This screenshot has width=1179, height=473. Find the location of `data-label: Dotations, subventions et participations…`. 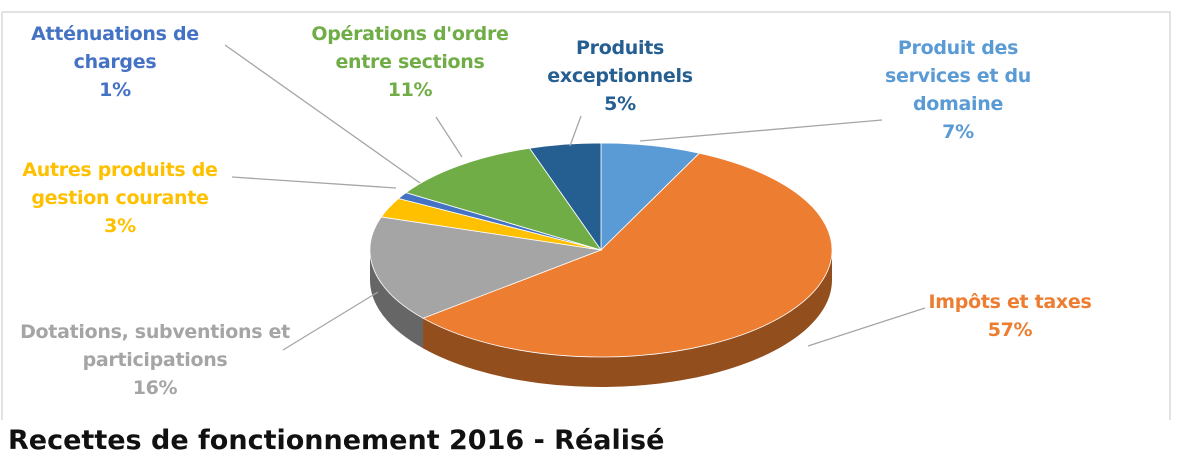

data-label: Dotations, subventions et participations… is located at coordinates (155, 360).